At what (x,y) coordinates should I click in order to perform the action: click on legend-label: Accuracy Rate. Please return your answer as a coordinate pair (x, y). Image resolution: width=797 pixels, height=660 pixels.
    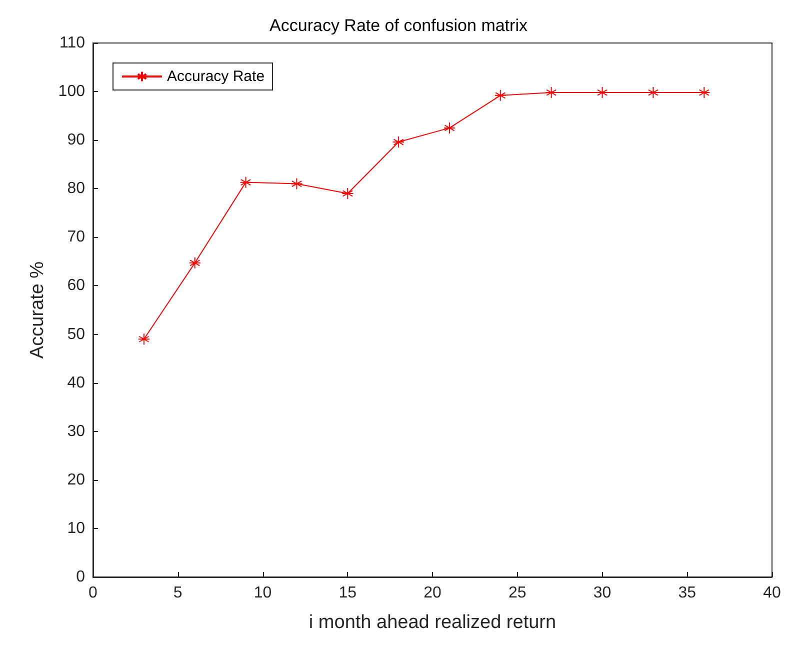
    Looking at the image, I should click on (216, 76).